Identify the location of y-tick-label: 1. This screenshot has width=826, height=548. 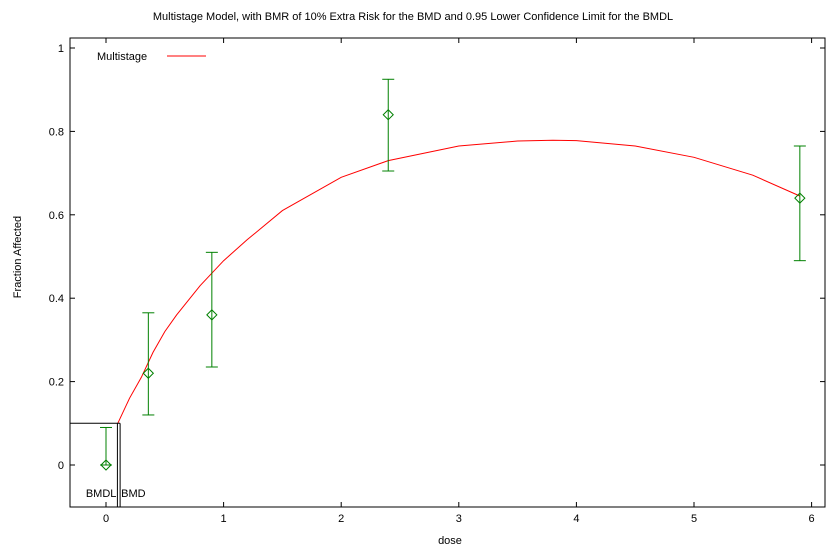
(61, 49).